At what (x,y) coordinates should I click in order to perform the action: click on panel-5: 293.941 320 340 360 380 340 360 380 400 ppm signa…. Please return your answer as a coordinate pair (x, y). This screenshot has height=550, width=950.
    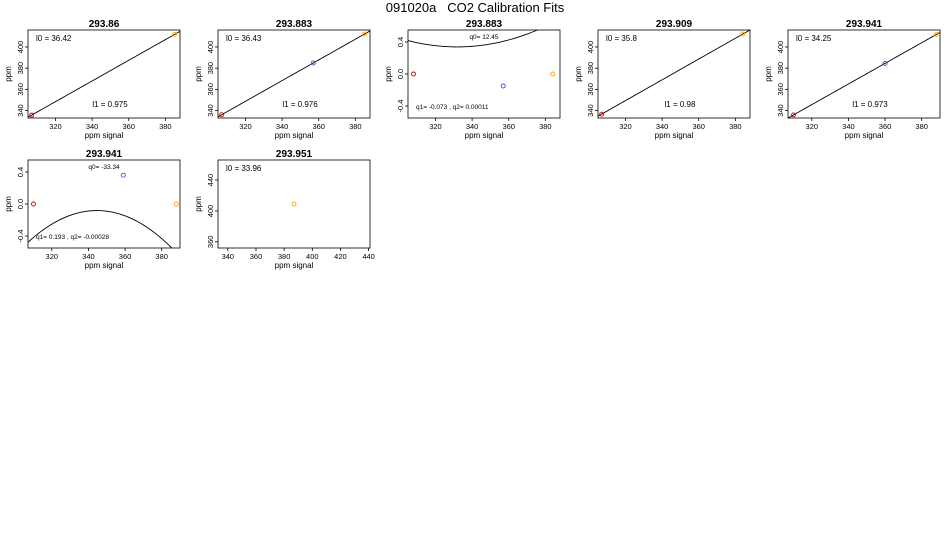
    Looking at the image, I should click on (852, 79).